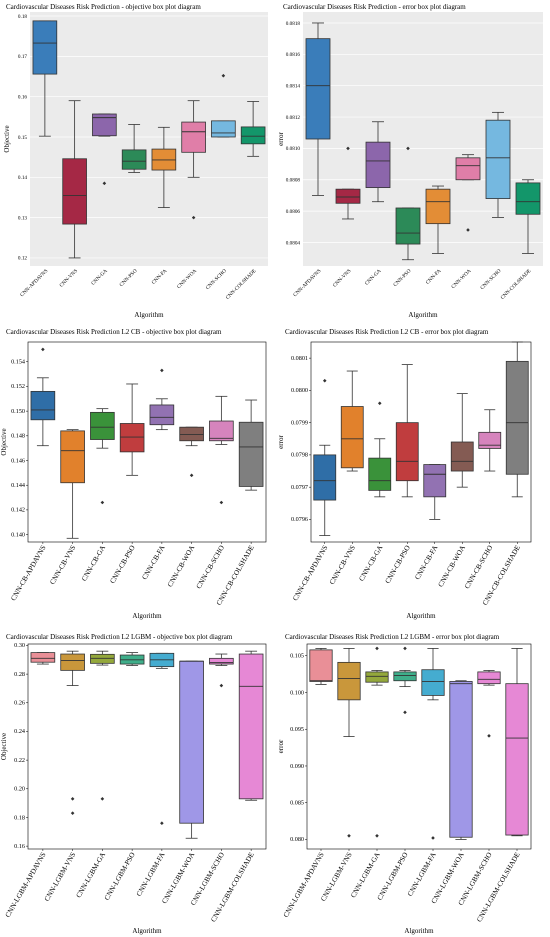 This screenshot has height=937, width=550. What do you see at coordinates (293, 243) in the screenshot?
I see `y-tick-label: 0.0804` at bounding box center [293, 243].